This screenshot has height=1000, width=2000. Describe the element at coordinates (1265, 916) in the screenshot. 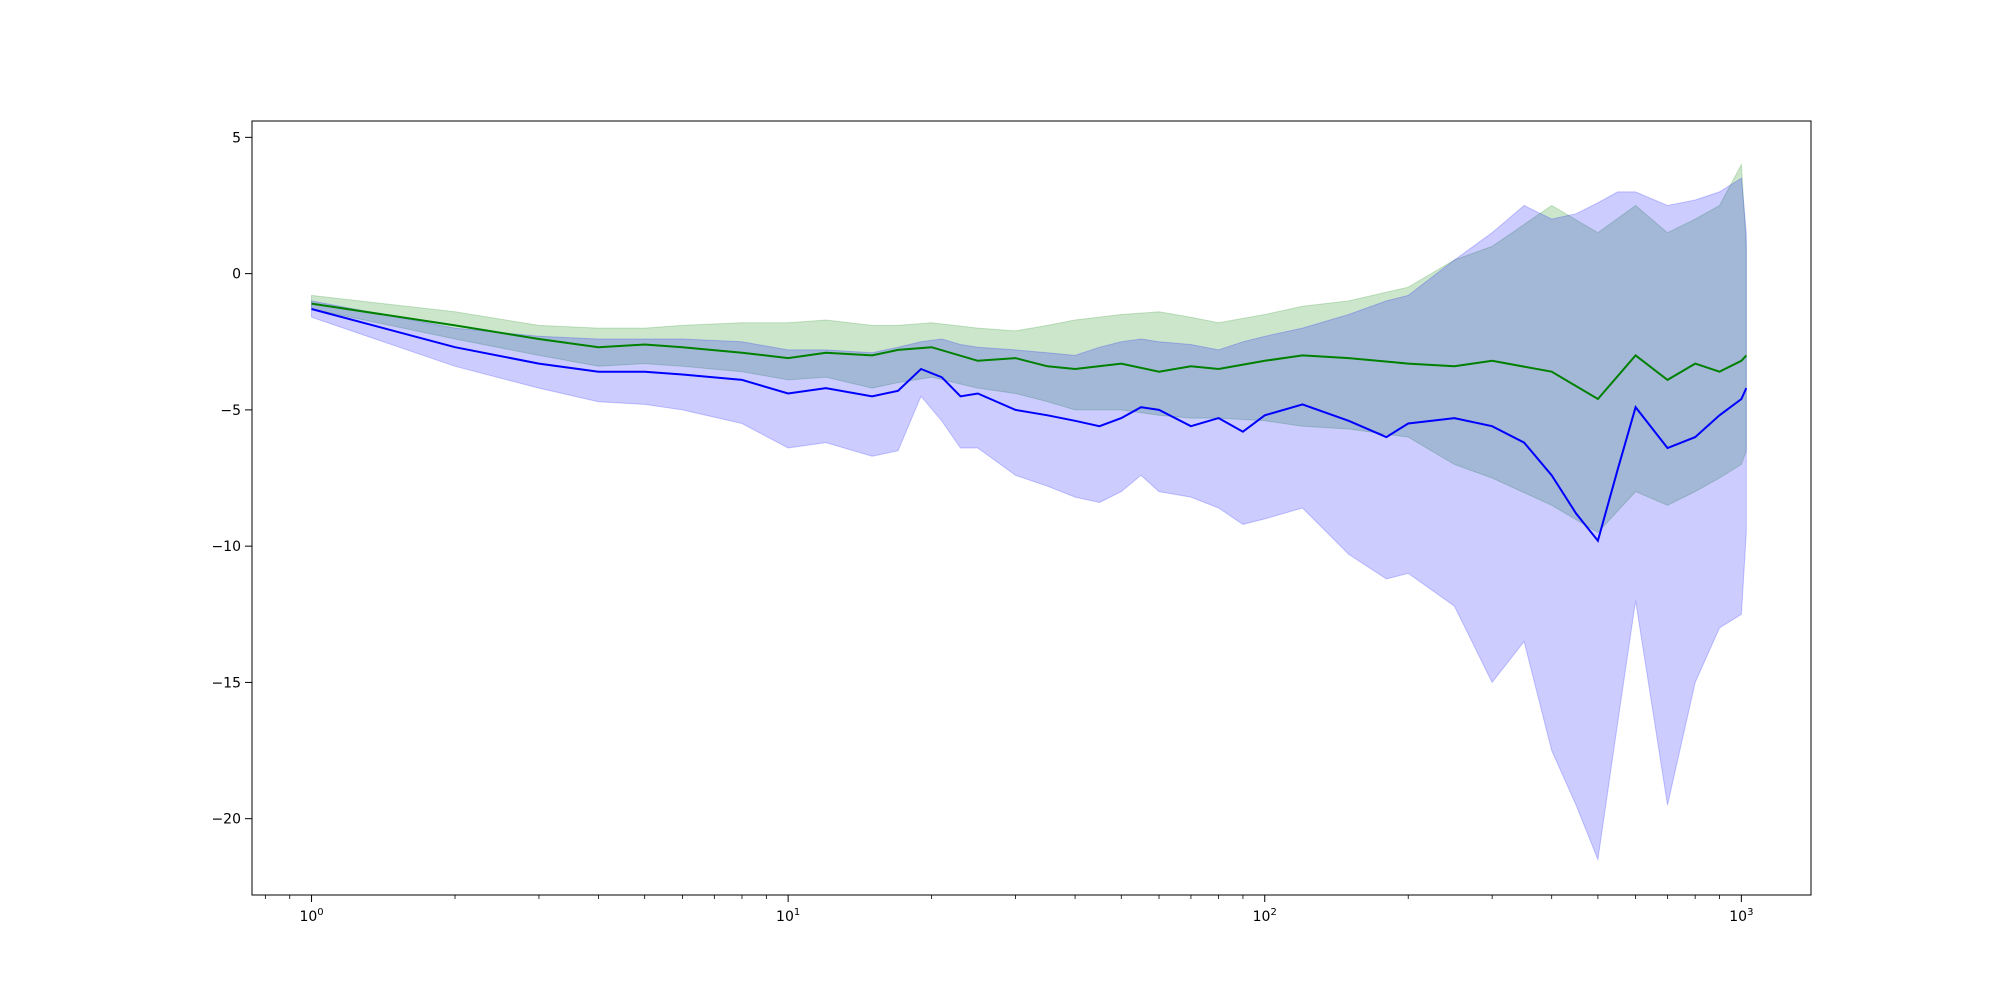

I see `x-tick-label: 10²` at that location.